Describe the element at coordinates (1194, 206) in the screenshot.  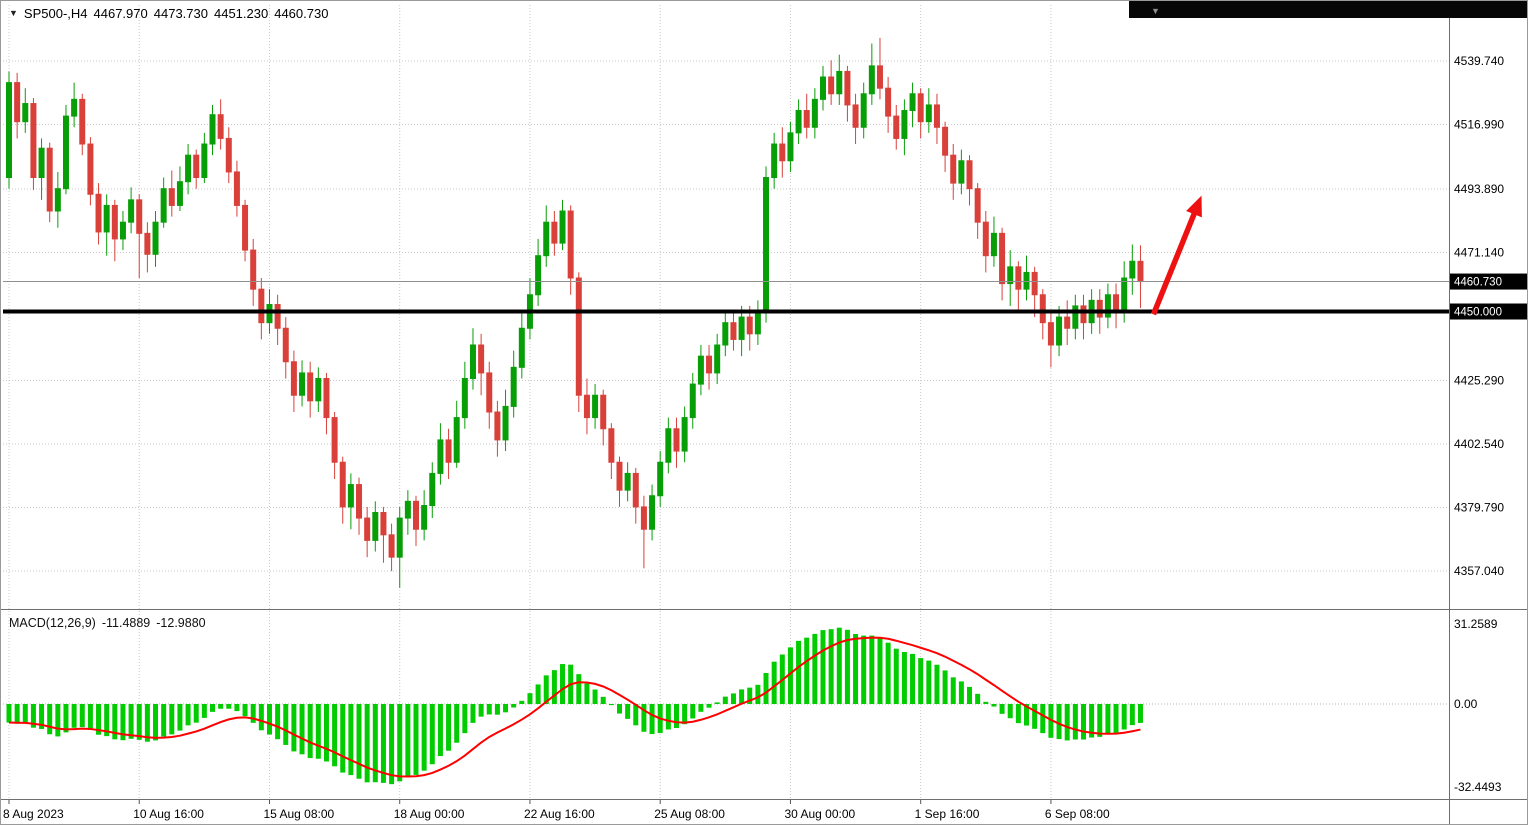
I see `trend-arrow-head` at that location.